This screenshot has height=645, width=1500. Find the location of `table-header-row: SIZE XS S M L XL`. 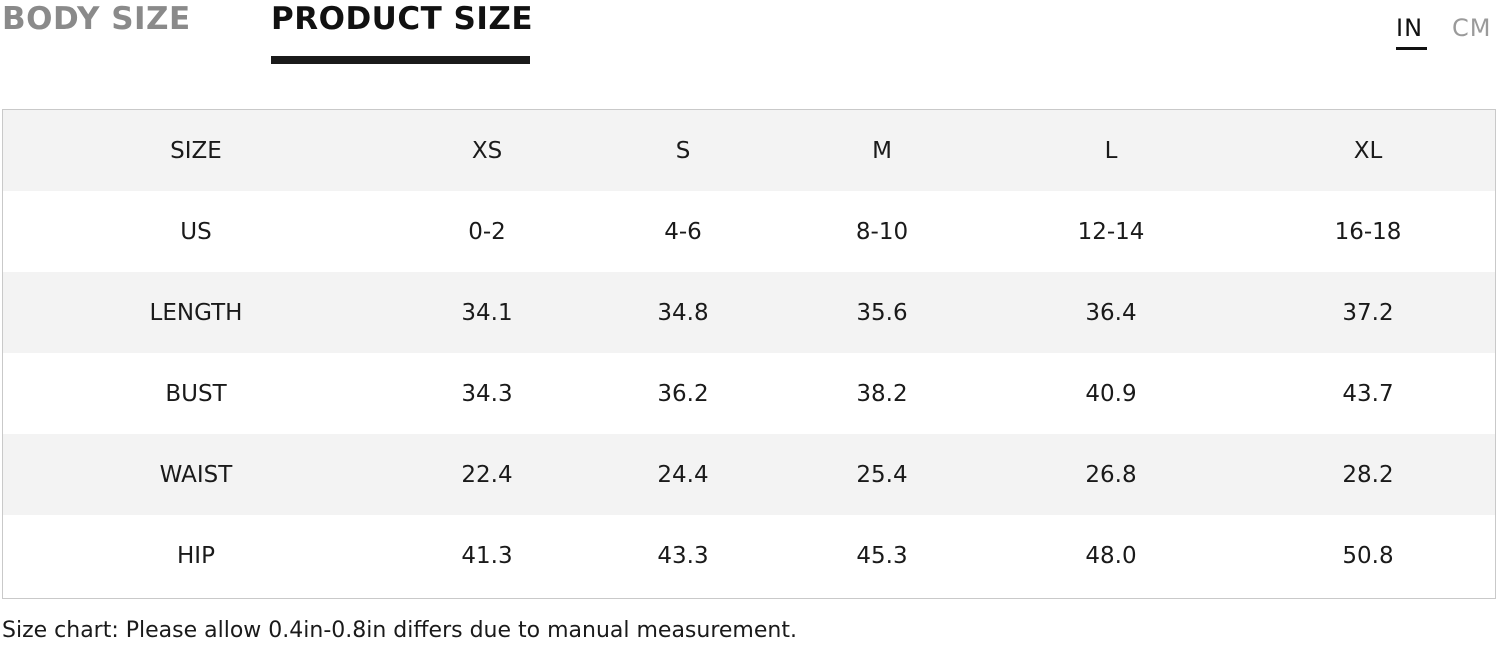

table-header-row: SIZE XS S M L XL is located at coordinates (749, 150).